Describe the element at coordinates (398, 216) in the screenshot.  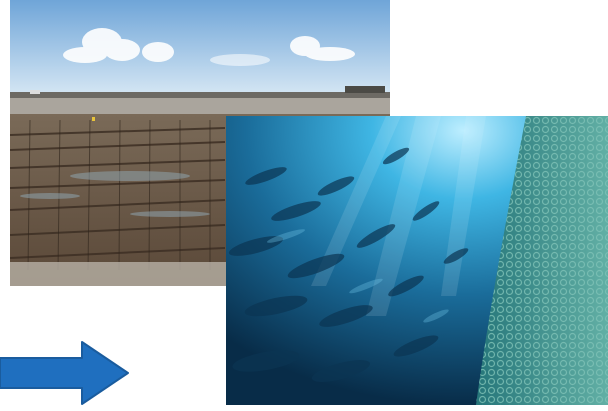
I see `light-rays` at that location.